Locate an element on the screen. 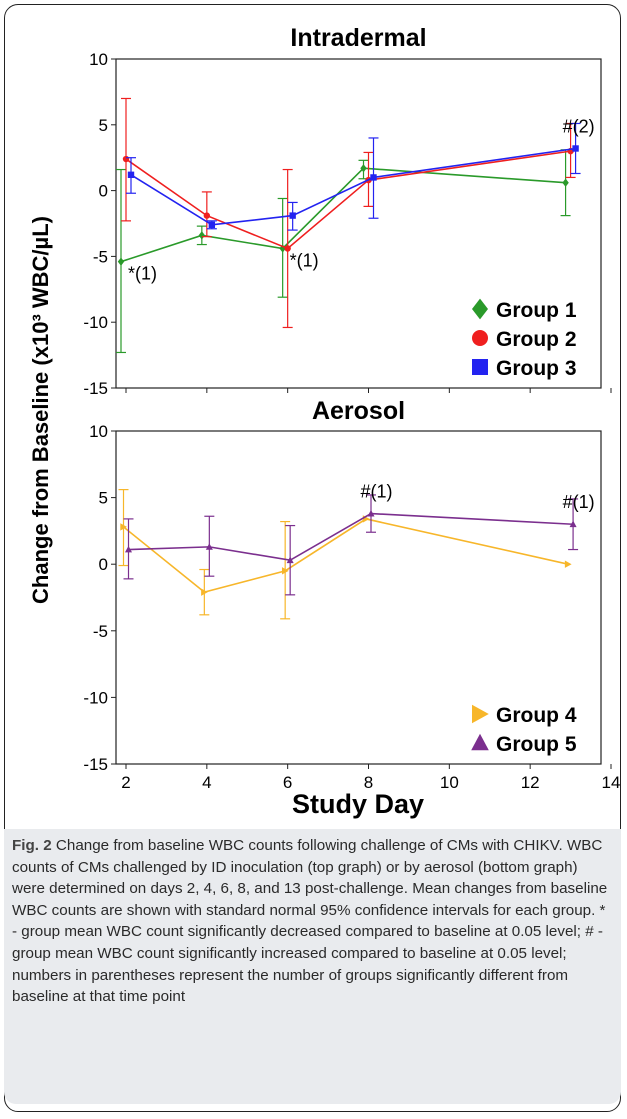 The image size is (627, 1119). legend-item: Group 3 is located at coordinates (524, 368).